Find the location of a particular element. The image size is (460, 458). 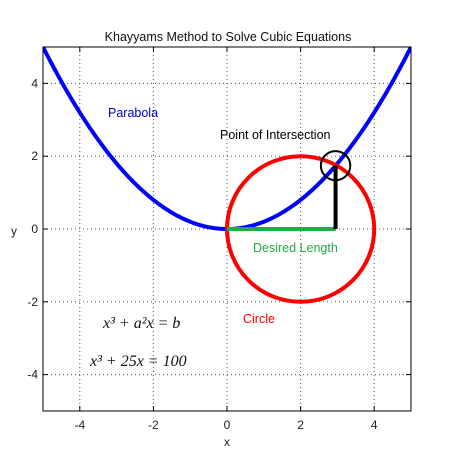

x-tick-label: 2 is located at coordinates (300, 425).